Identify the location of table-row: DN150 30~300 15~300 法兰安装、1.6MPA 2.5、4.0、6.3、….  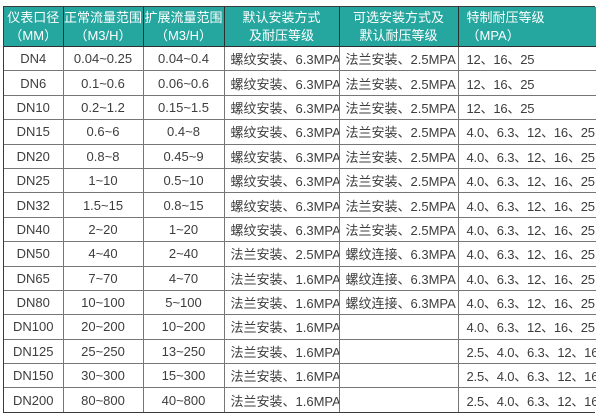
(300, 376).